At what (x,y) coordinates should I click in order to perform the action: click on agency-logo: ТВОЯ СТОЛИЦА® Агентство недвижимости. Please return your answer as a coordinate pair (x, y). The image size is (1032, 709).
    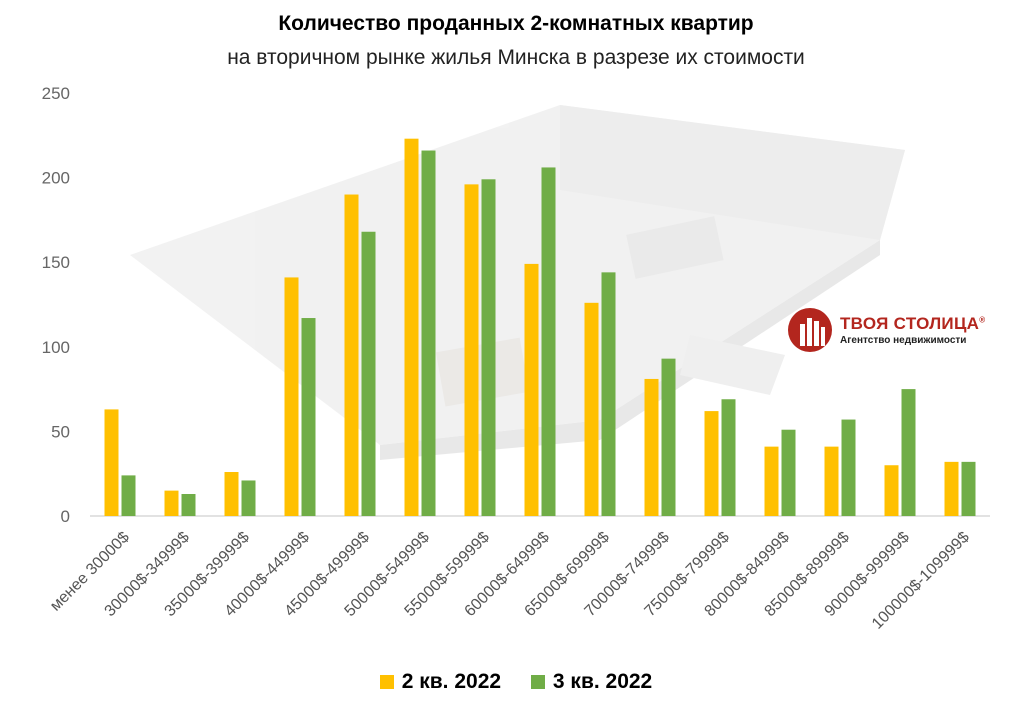
    Looking at the image, I should click on (886, 330).